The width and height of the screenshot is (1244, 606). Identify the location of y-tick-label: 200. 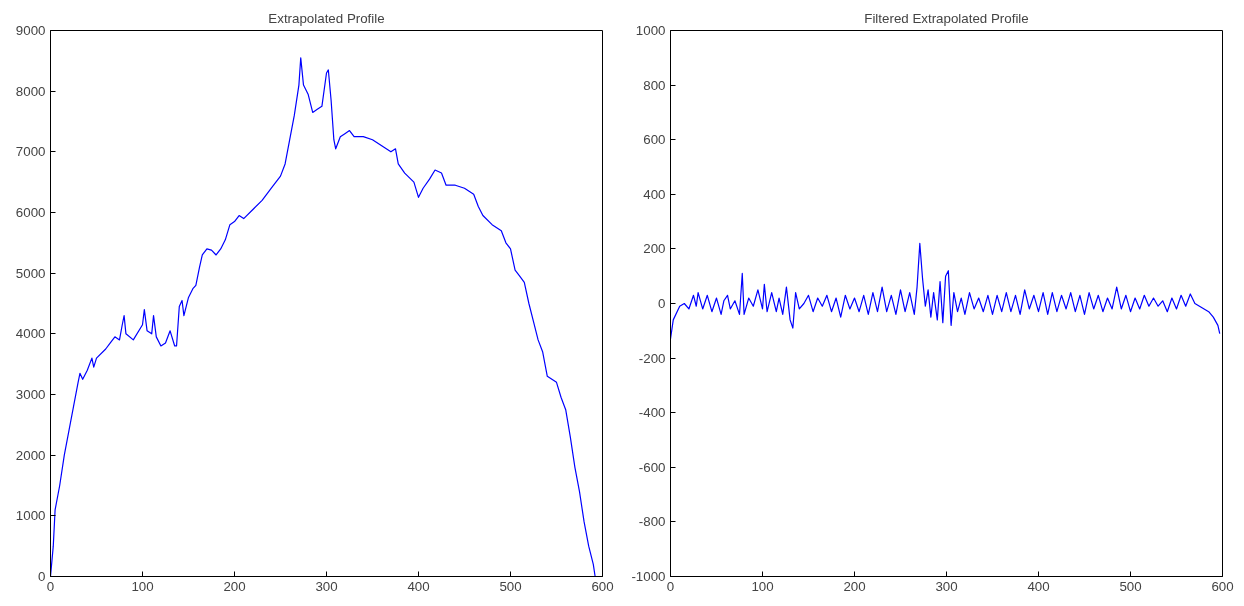
(654, 249).